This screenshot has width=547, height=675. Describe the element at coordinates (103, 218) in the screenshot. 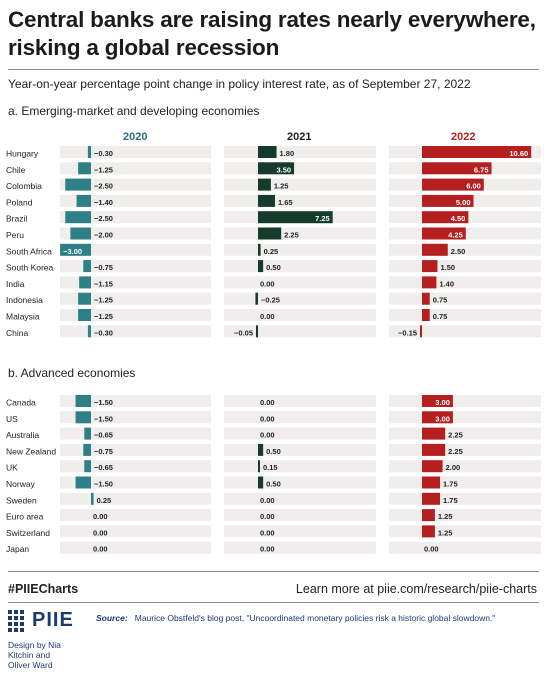

I see `value-label-2020: −2.50` at that location.